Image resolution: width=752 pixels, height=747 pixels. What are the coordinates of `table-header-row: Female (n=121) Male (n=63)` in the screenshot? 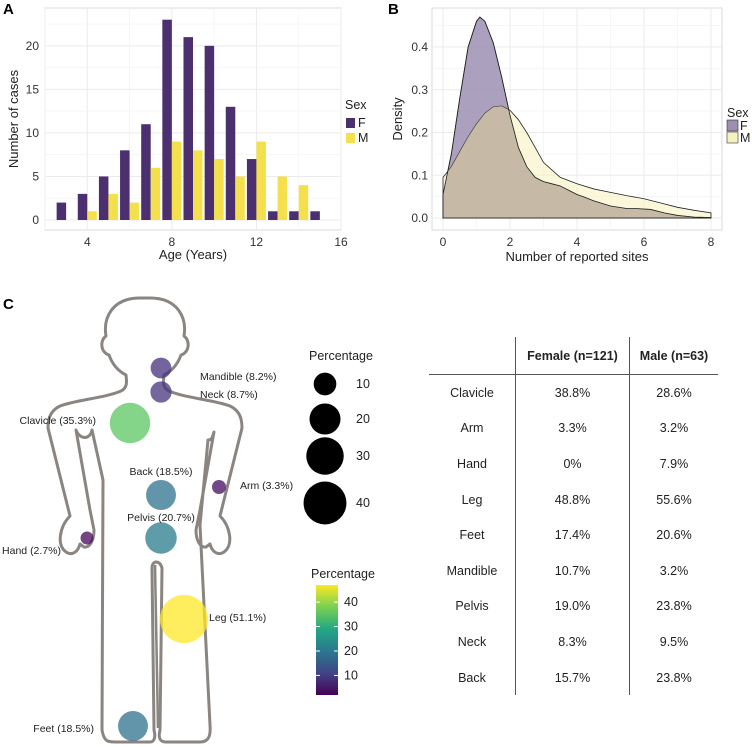 It's located at (573, 356).